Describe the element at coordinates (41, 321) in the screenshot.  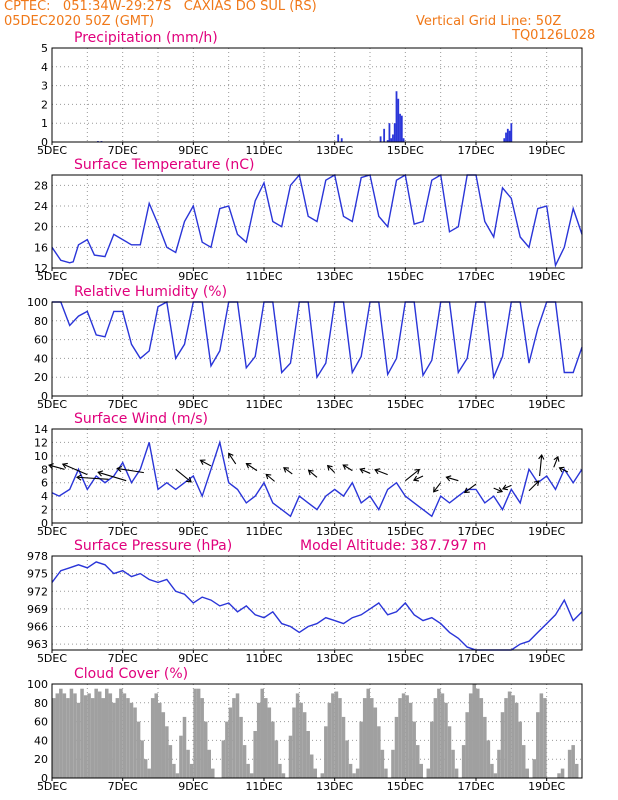
I see `ytick-humidity: 80` at that location.